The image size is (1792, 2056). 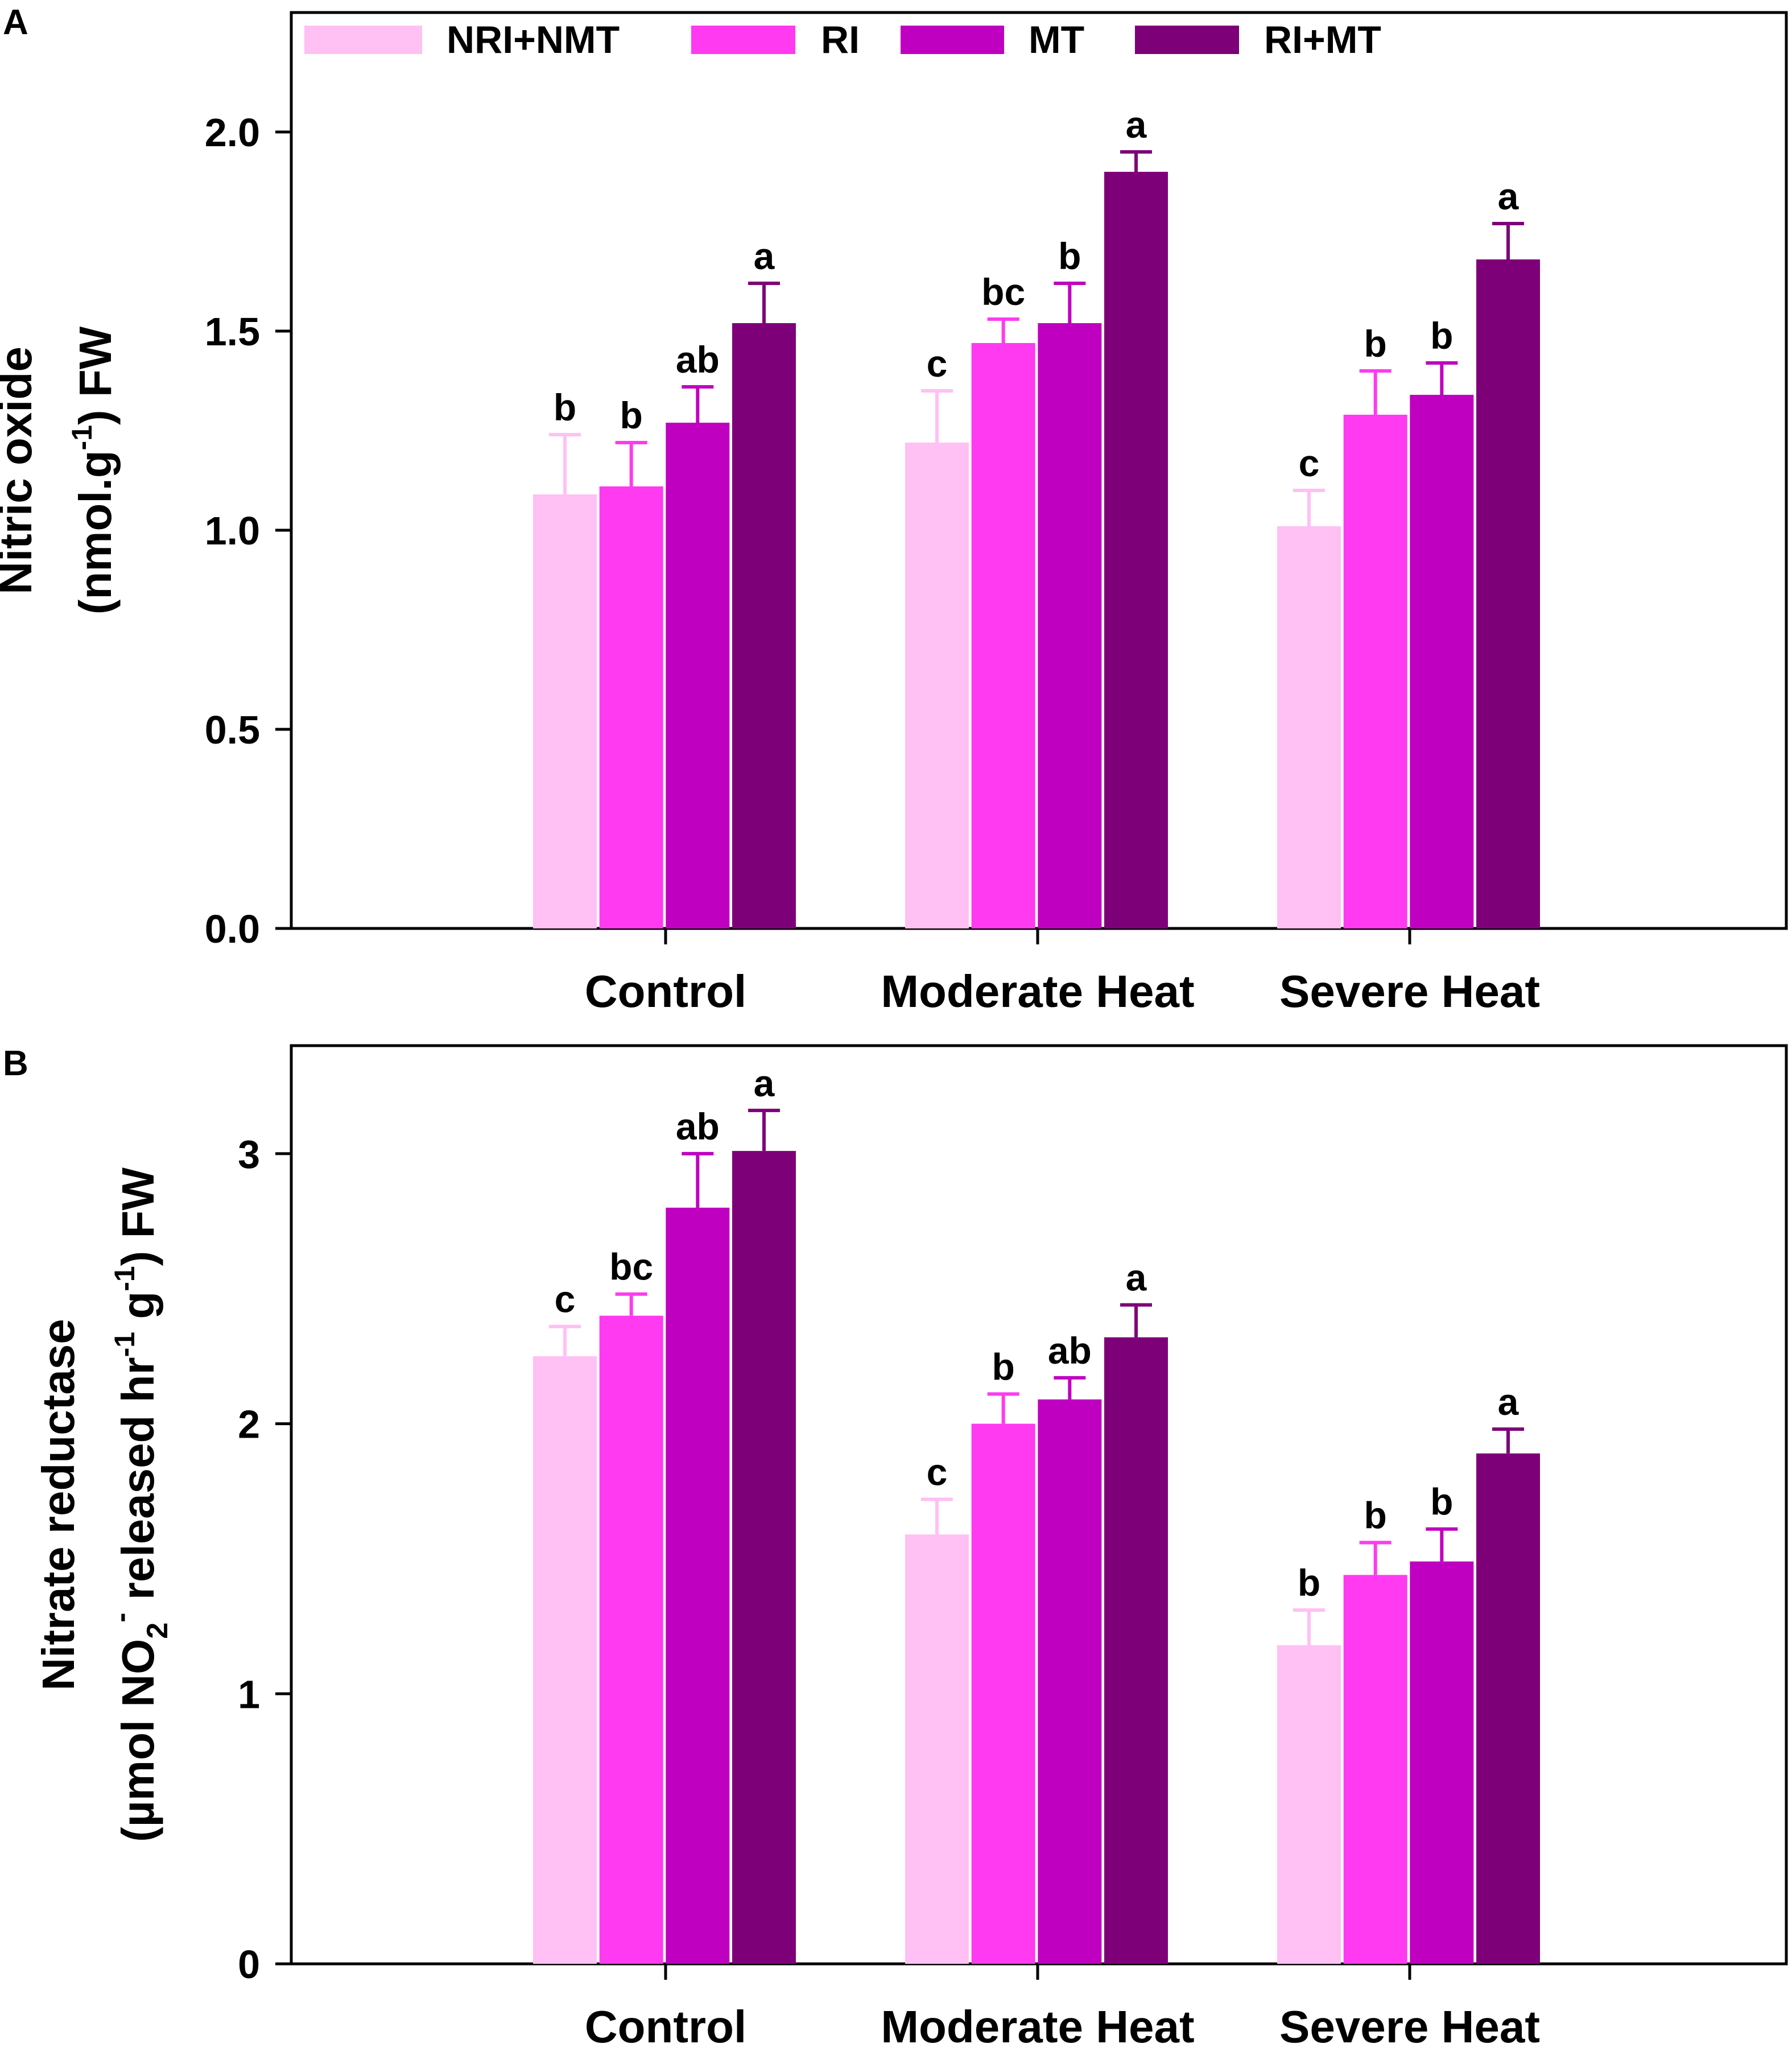 I want to click on y-tick-label: 2, so click(x=249, y=1424).